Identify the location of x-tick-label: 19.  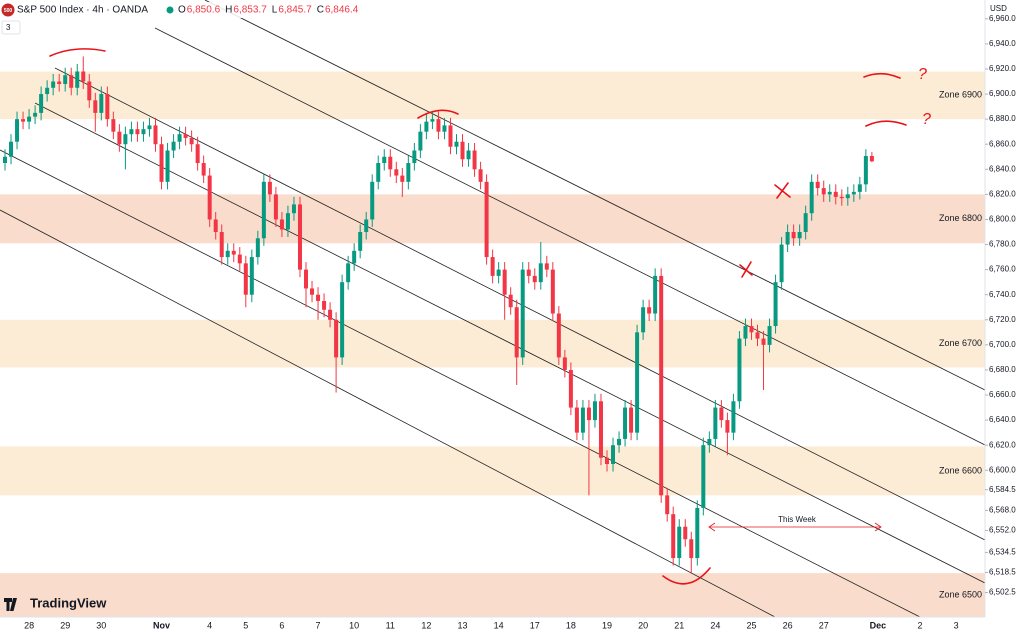
(607, 625).